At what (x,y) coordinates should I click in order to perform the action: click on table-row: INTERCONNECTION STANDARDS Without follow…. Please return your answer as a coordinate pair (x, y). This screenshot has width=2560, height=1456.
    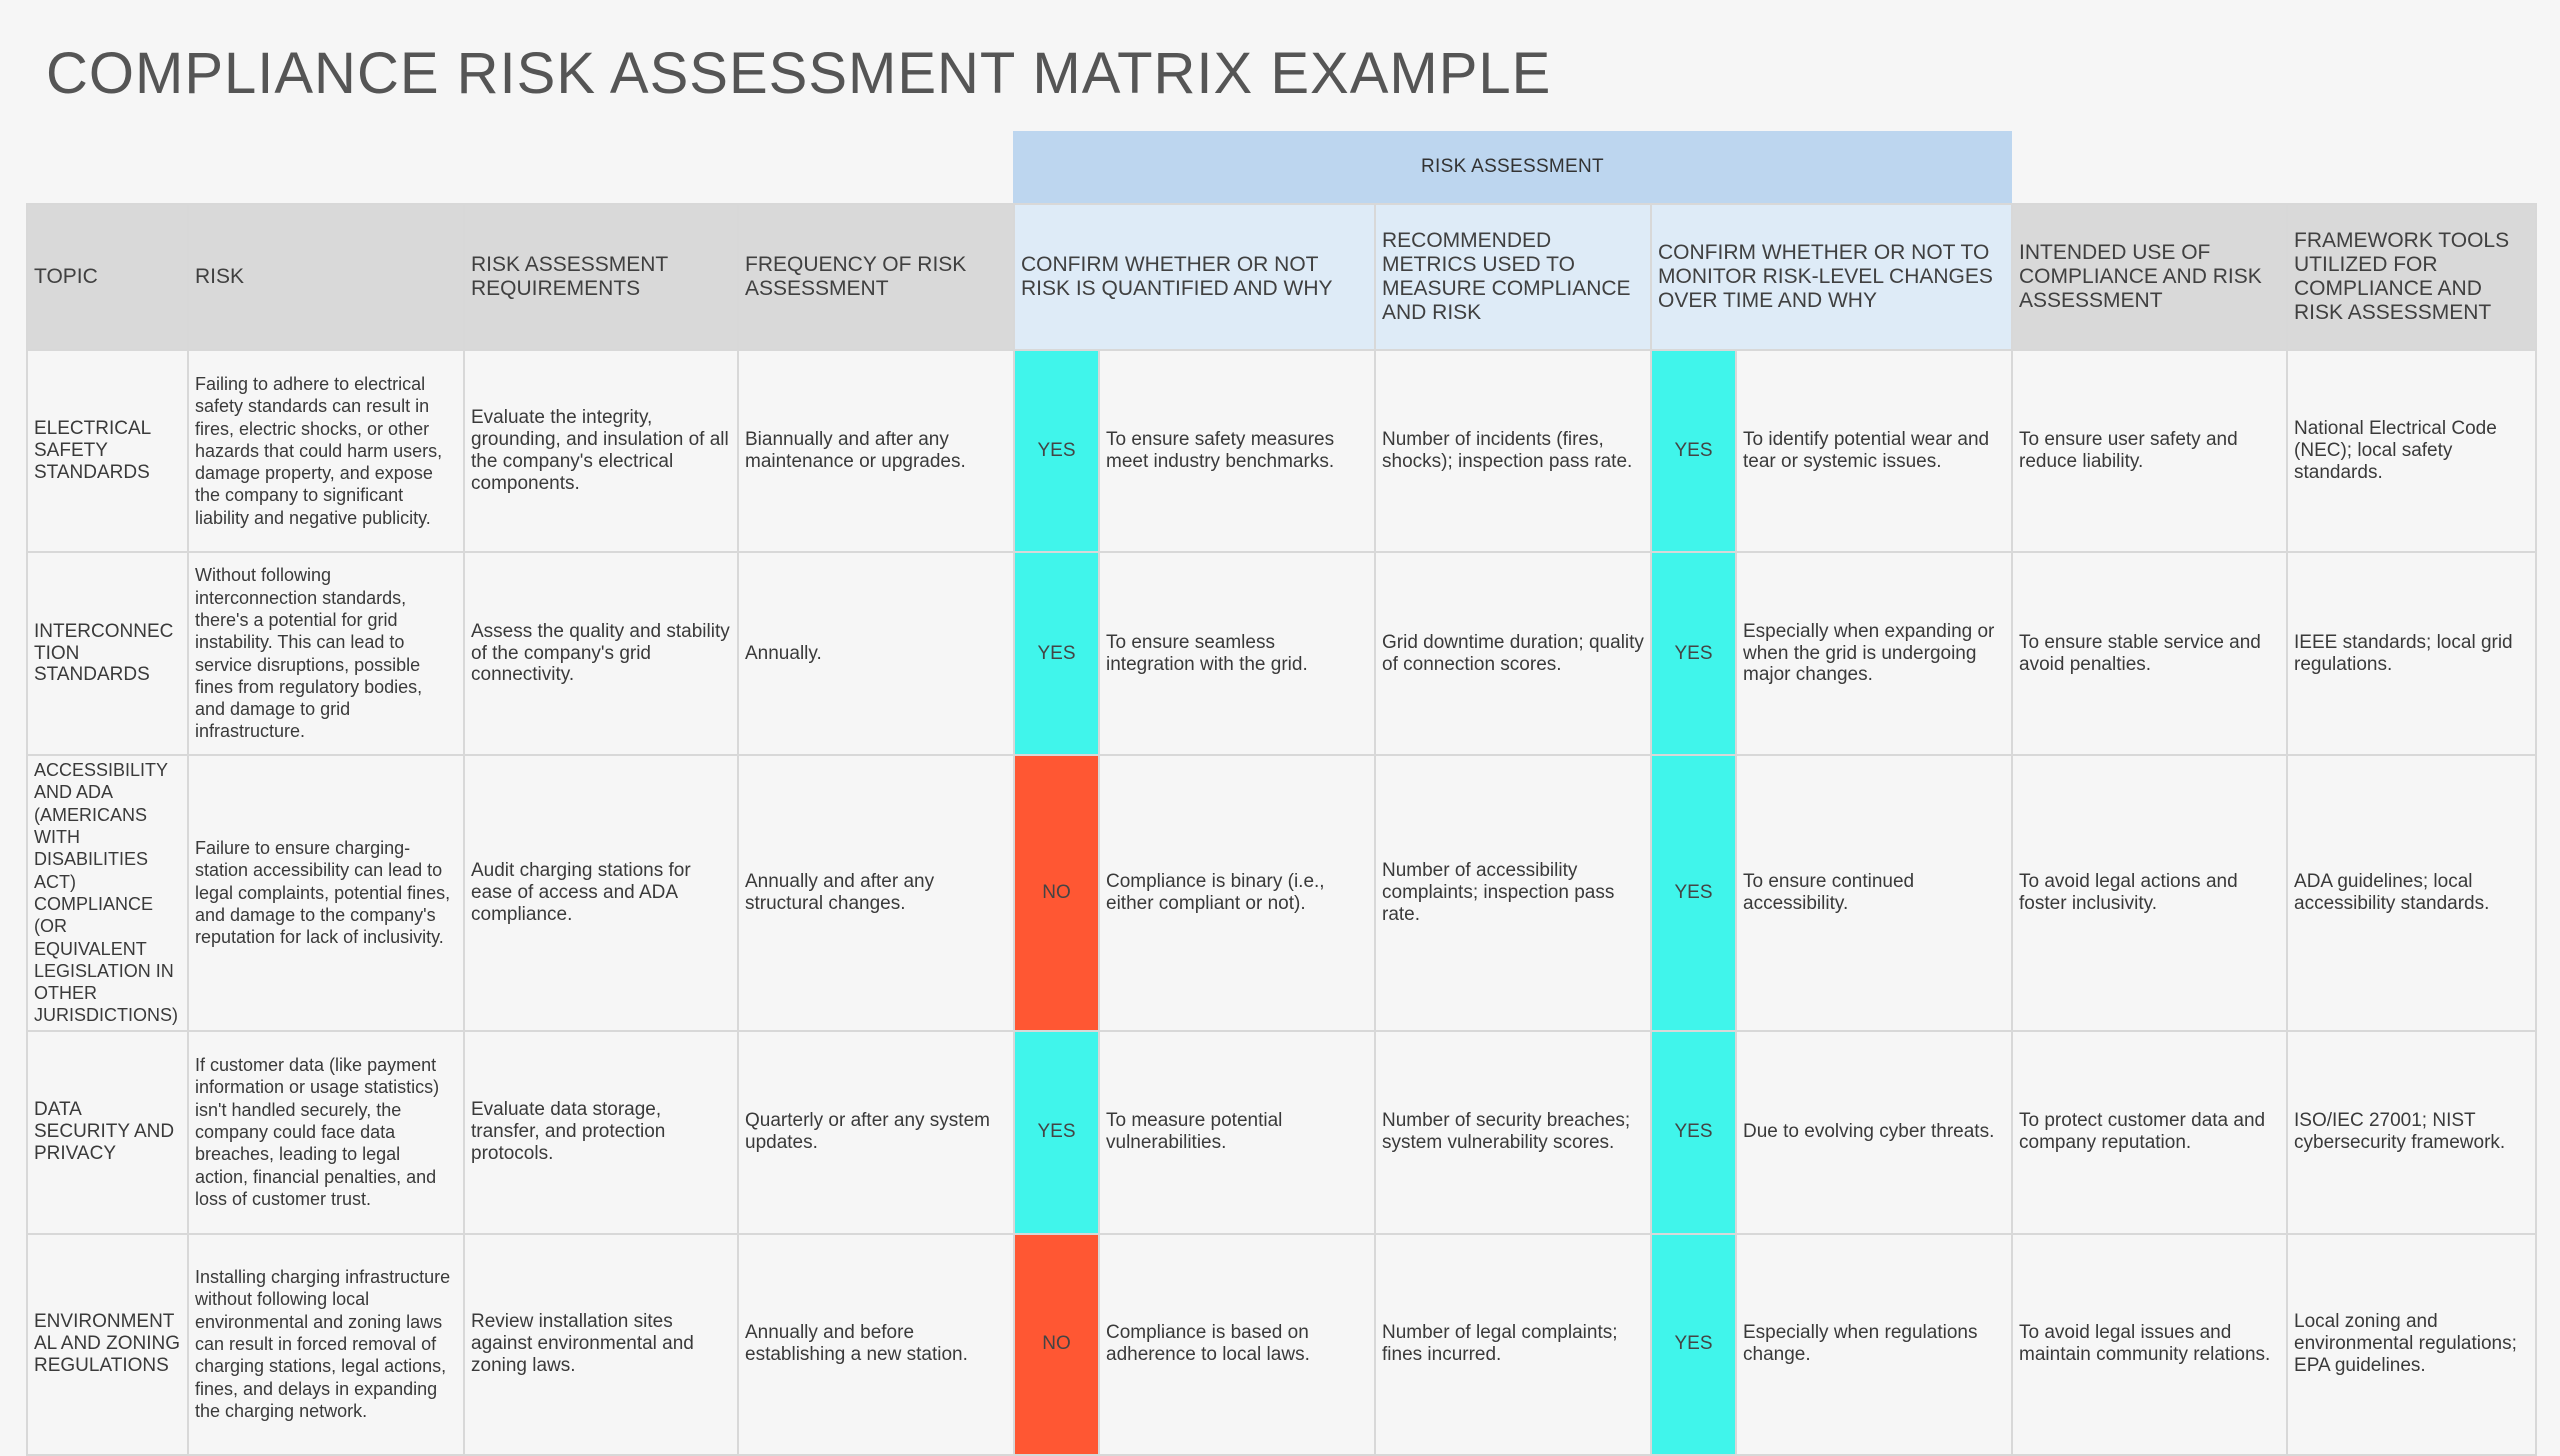
    Looking at the image, I should click on (1282, 653).